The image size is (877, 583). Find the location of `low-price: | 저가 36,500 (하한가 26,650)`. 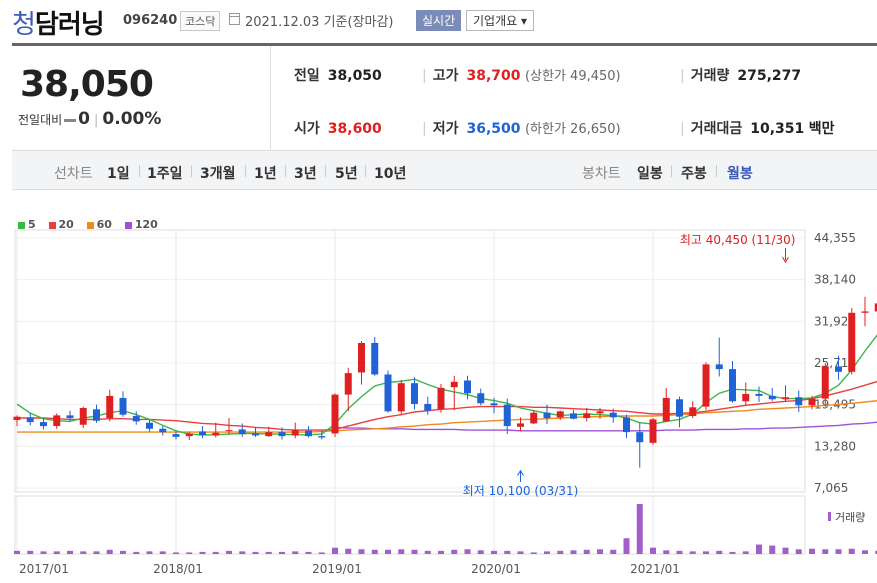

low-price: | 저가 36,500 (하한가 26,650) is located at coordinates (521, 129).